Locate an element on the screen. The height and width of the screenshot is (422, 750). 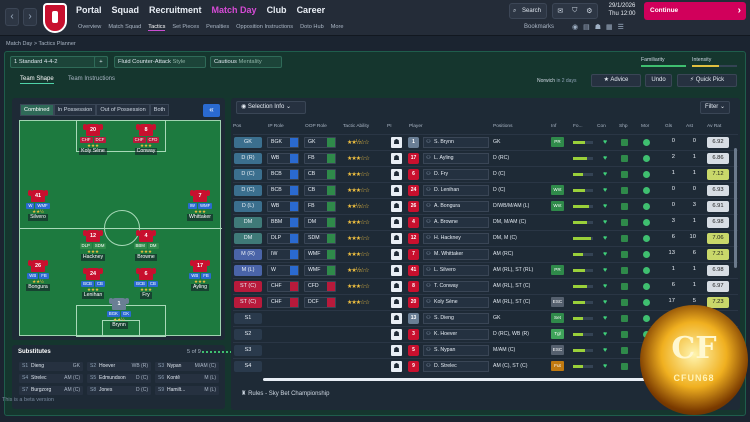
ip-role-dropdown: IW is located at coordinates (283, 254).